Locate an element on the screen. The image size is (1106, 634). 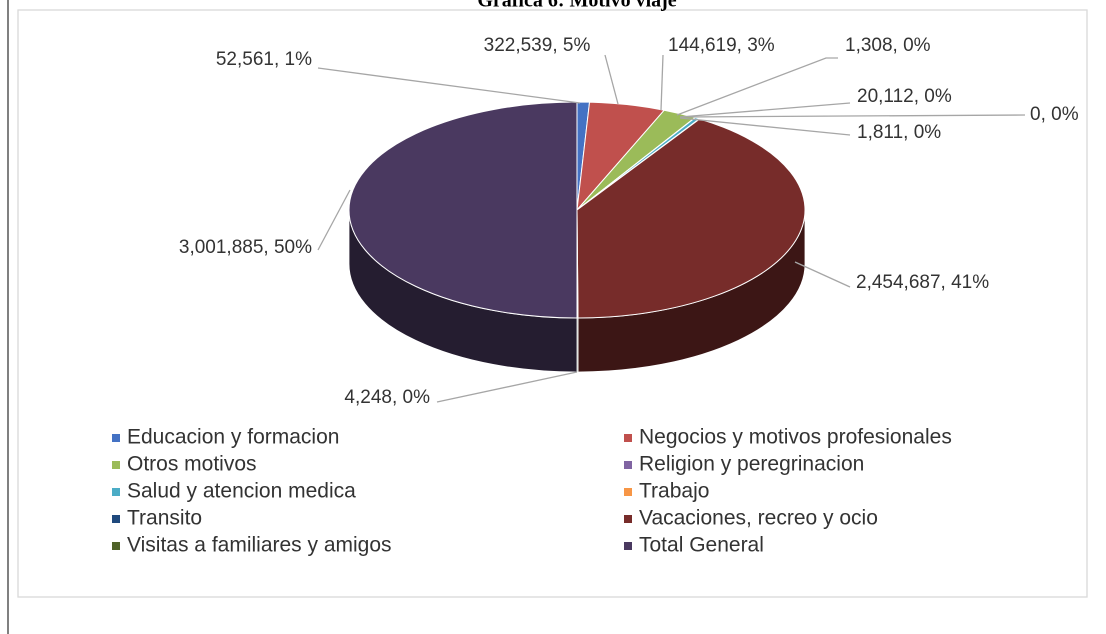
data-label: 4,248, 0% is located at coordinates (387, 397).